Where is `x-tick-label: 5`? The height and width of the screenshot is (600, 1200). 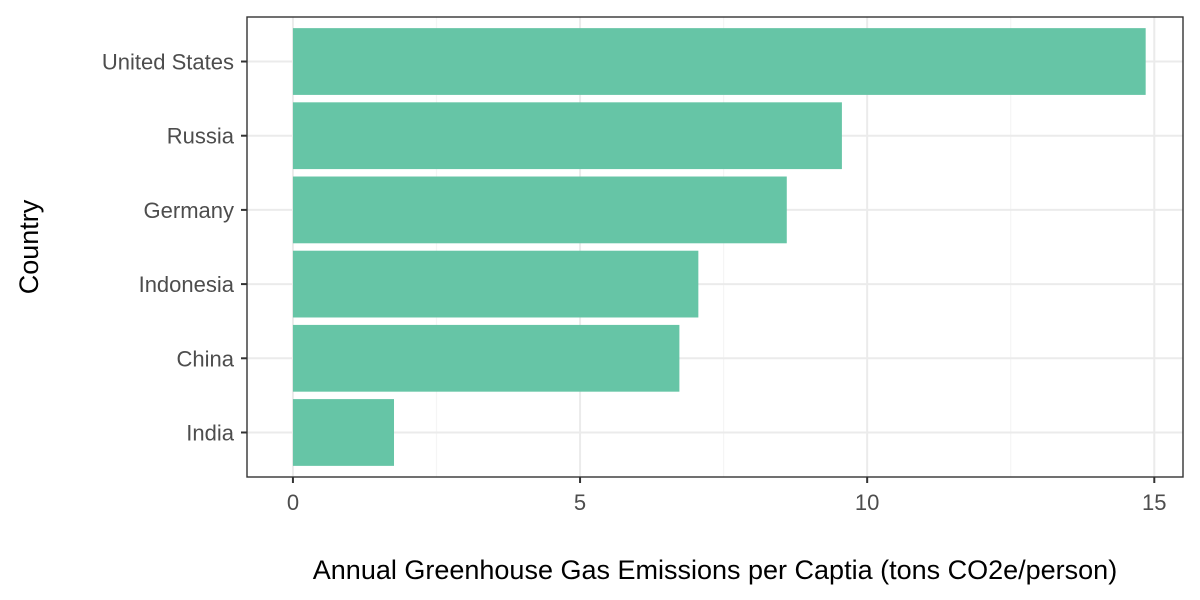
x-tick-label: 5 is located at coordinates (580, 502).